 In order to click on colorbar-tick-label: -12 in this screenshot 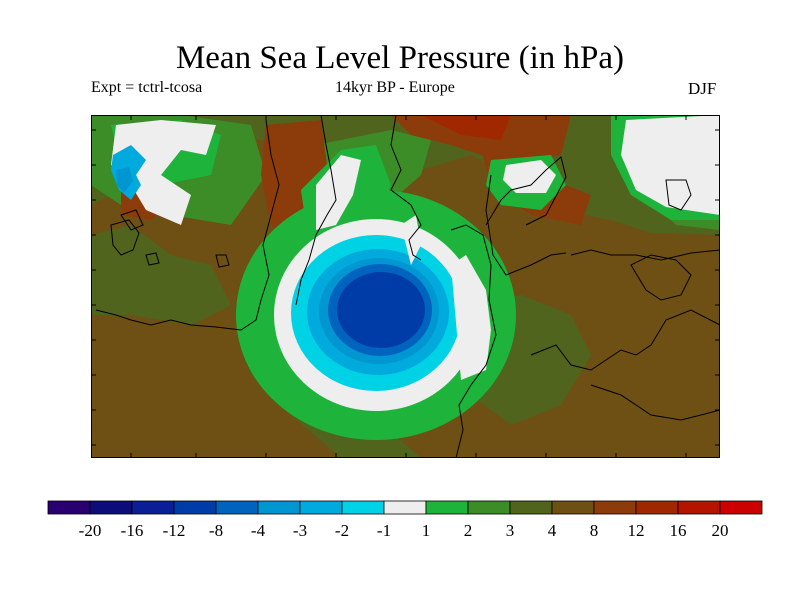, I will do `click(174, 530)`.